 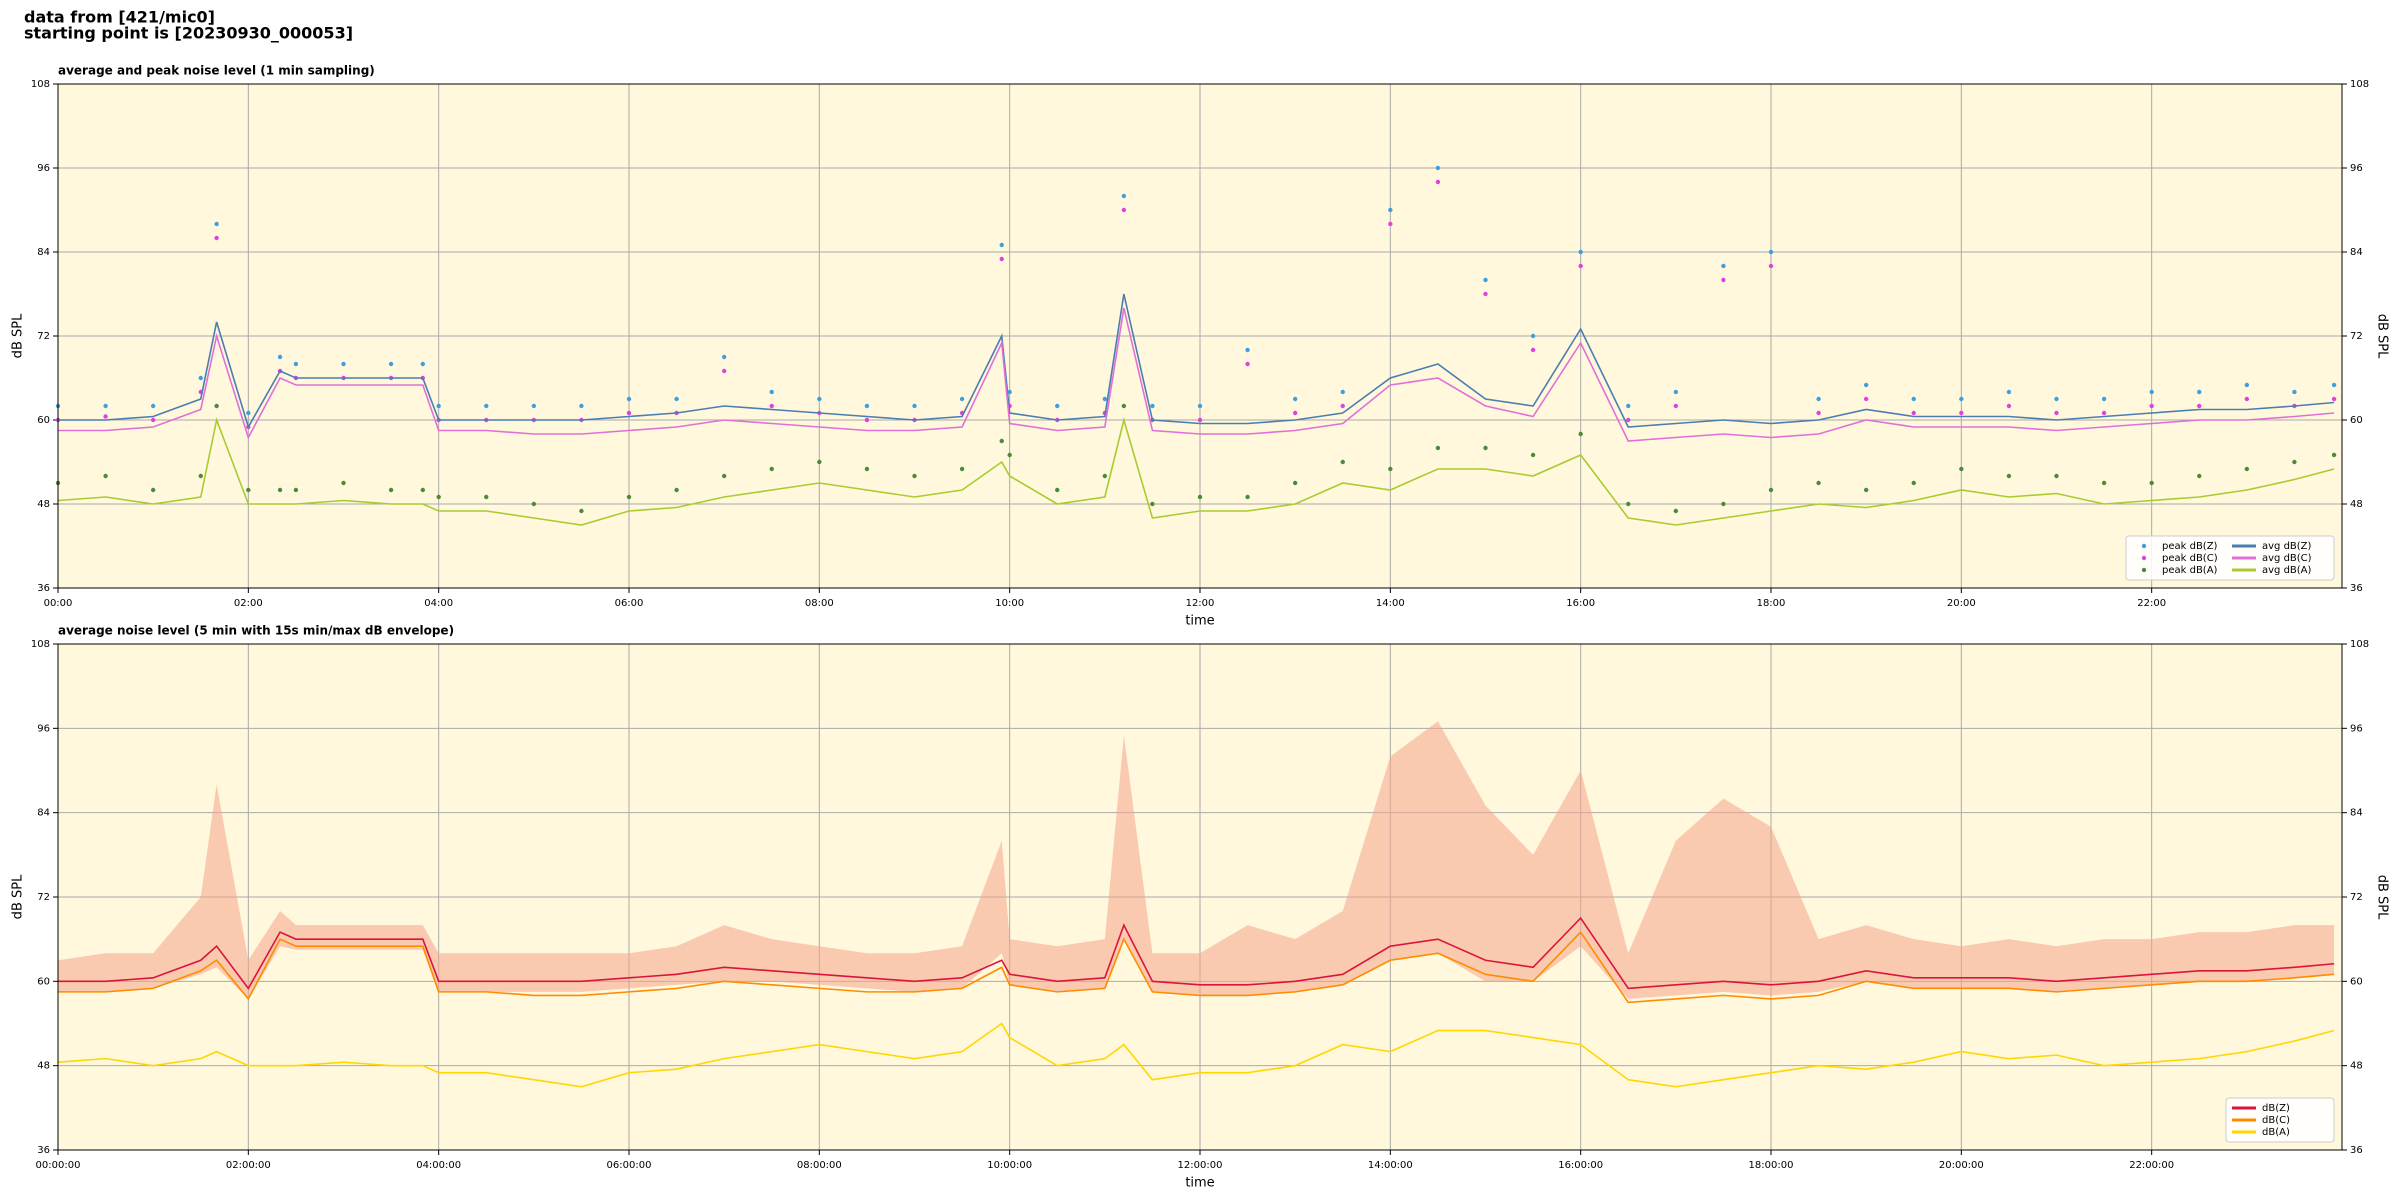 I want to click on legend-marker, so click(x=2144, y=558).